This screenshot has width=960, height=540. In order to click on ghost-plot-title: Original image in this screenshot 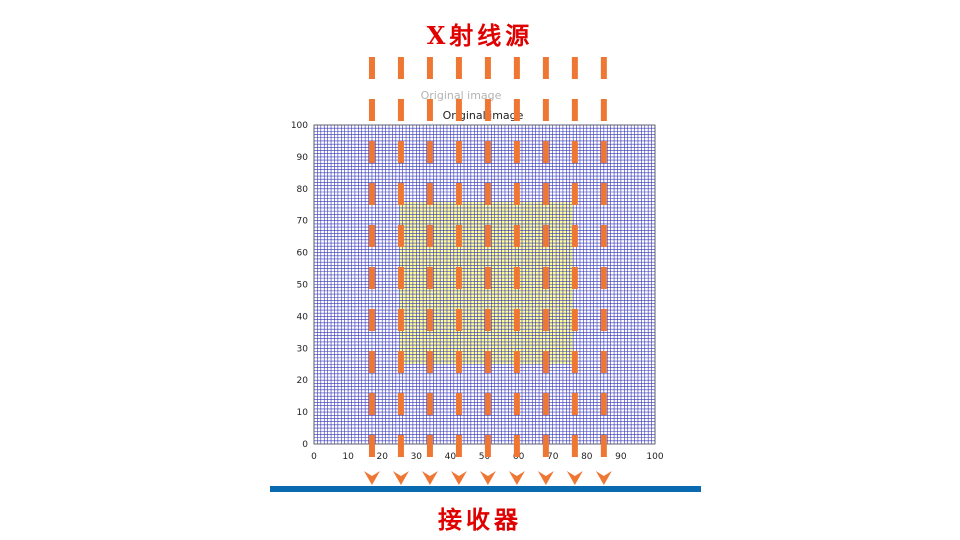, I will do `click(461, 95)`.